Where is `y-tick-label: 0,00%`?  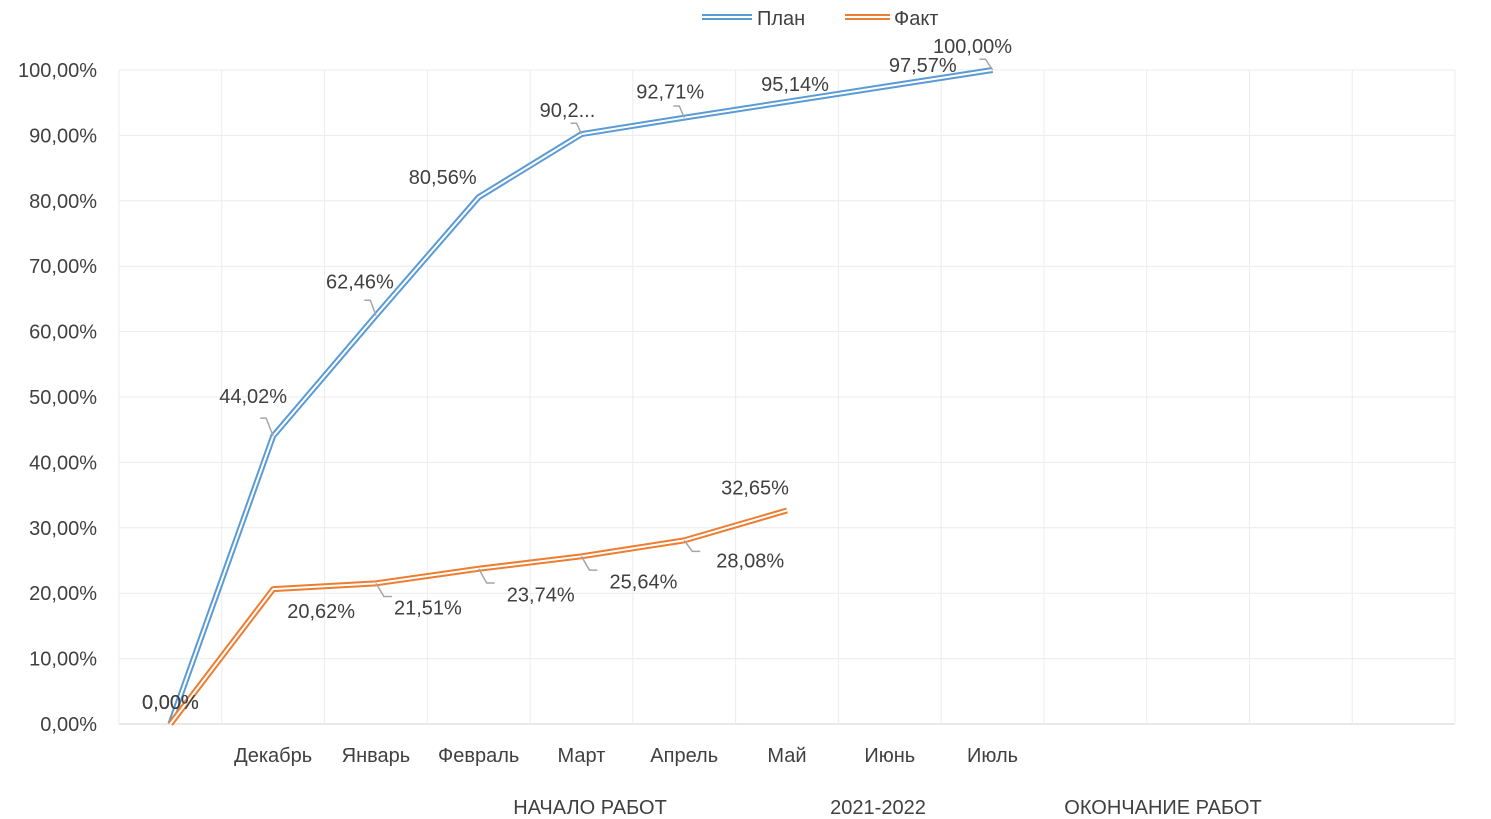
y-tick-label: 0,00% is located at coordinates (68, 725).